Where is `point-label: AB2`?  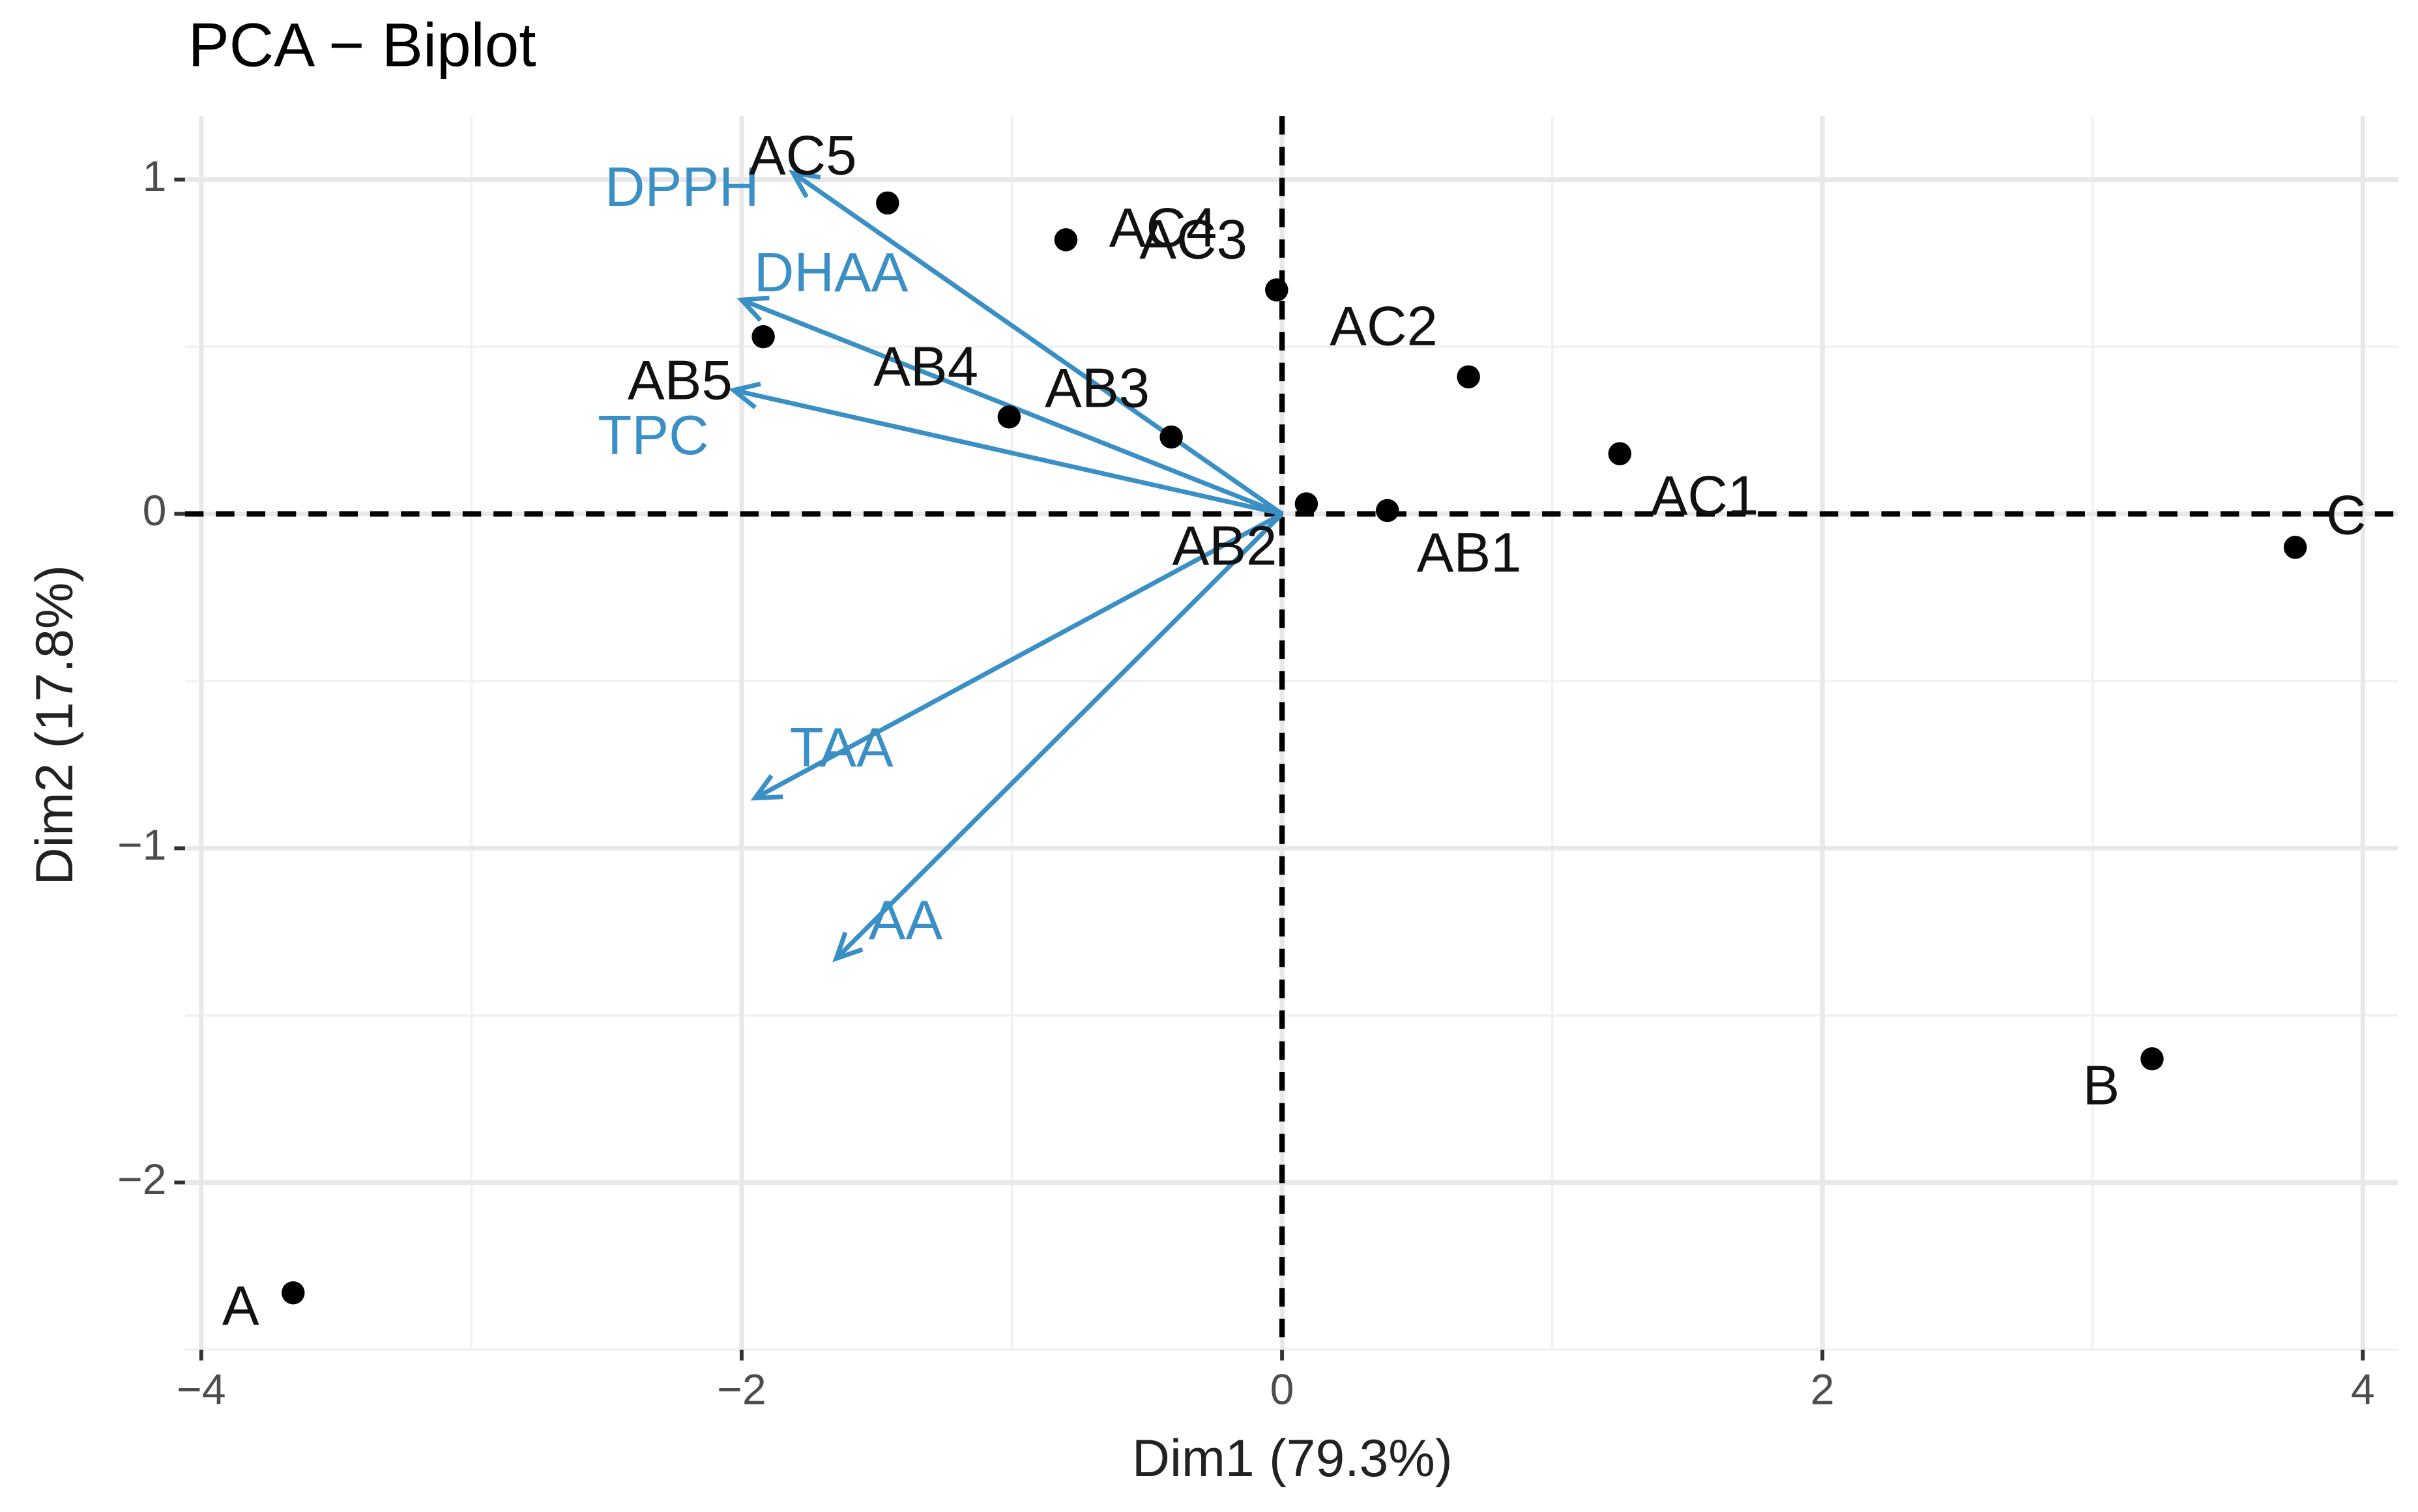
point-label: AB2 is located at coordinates (1225, 546).